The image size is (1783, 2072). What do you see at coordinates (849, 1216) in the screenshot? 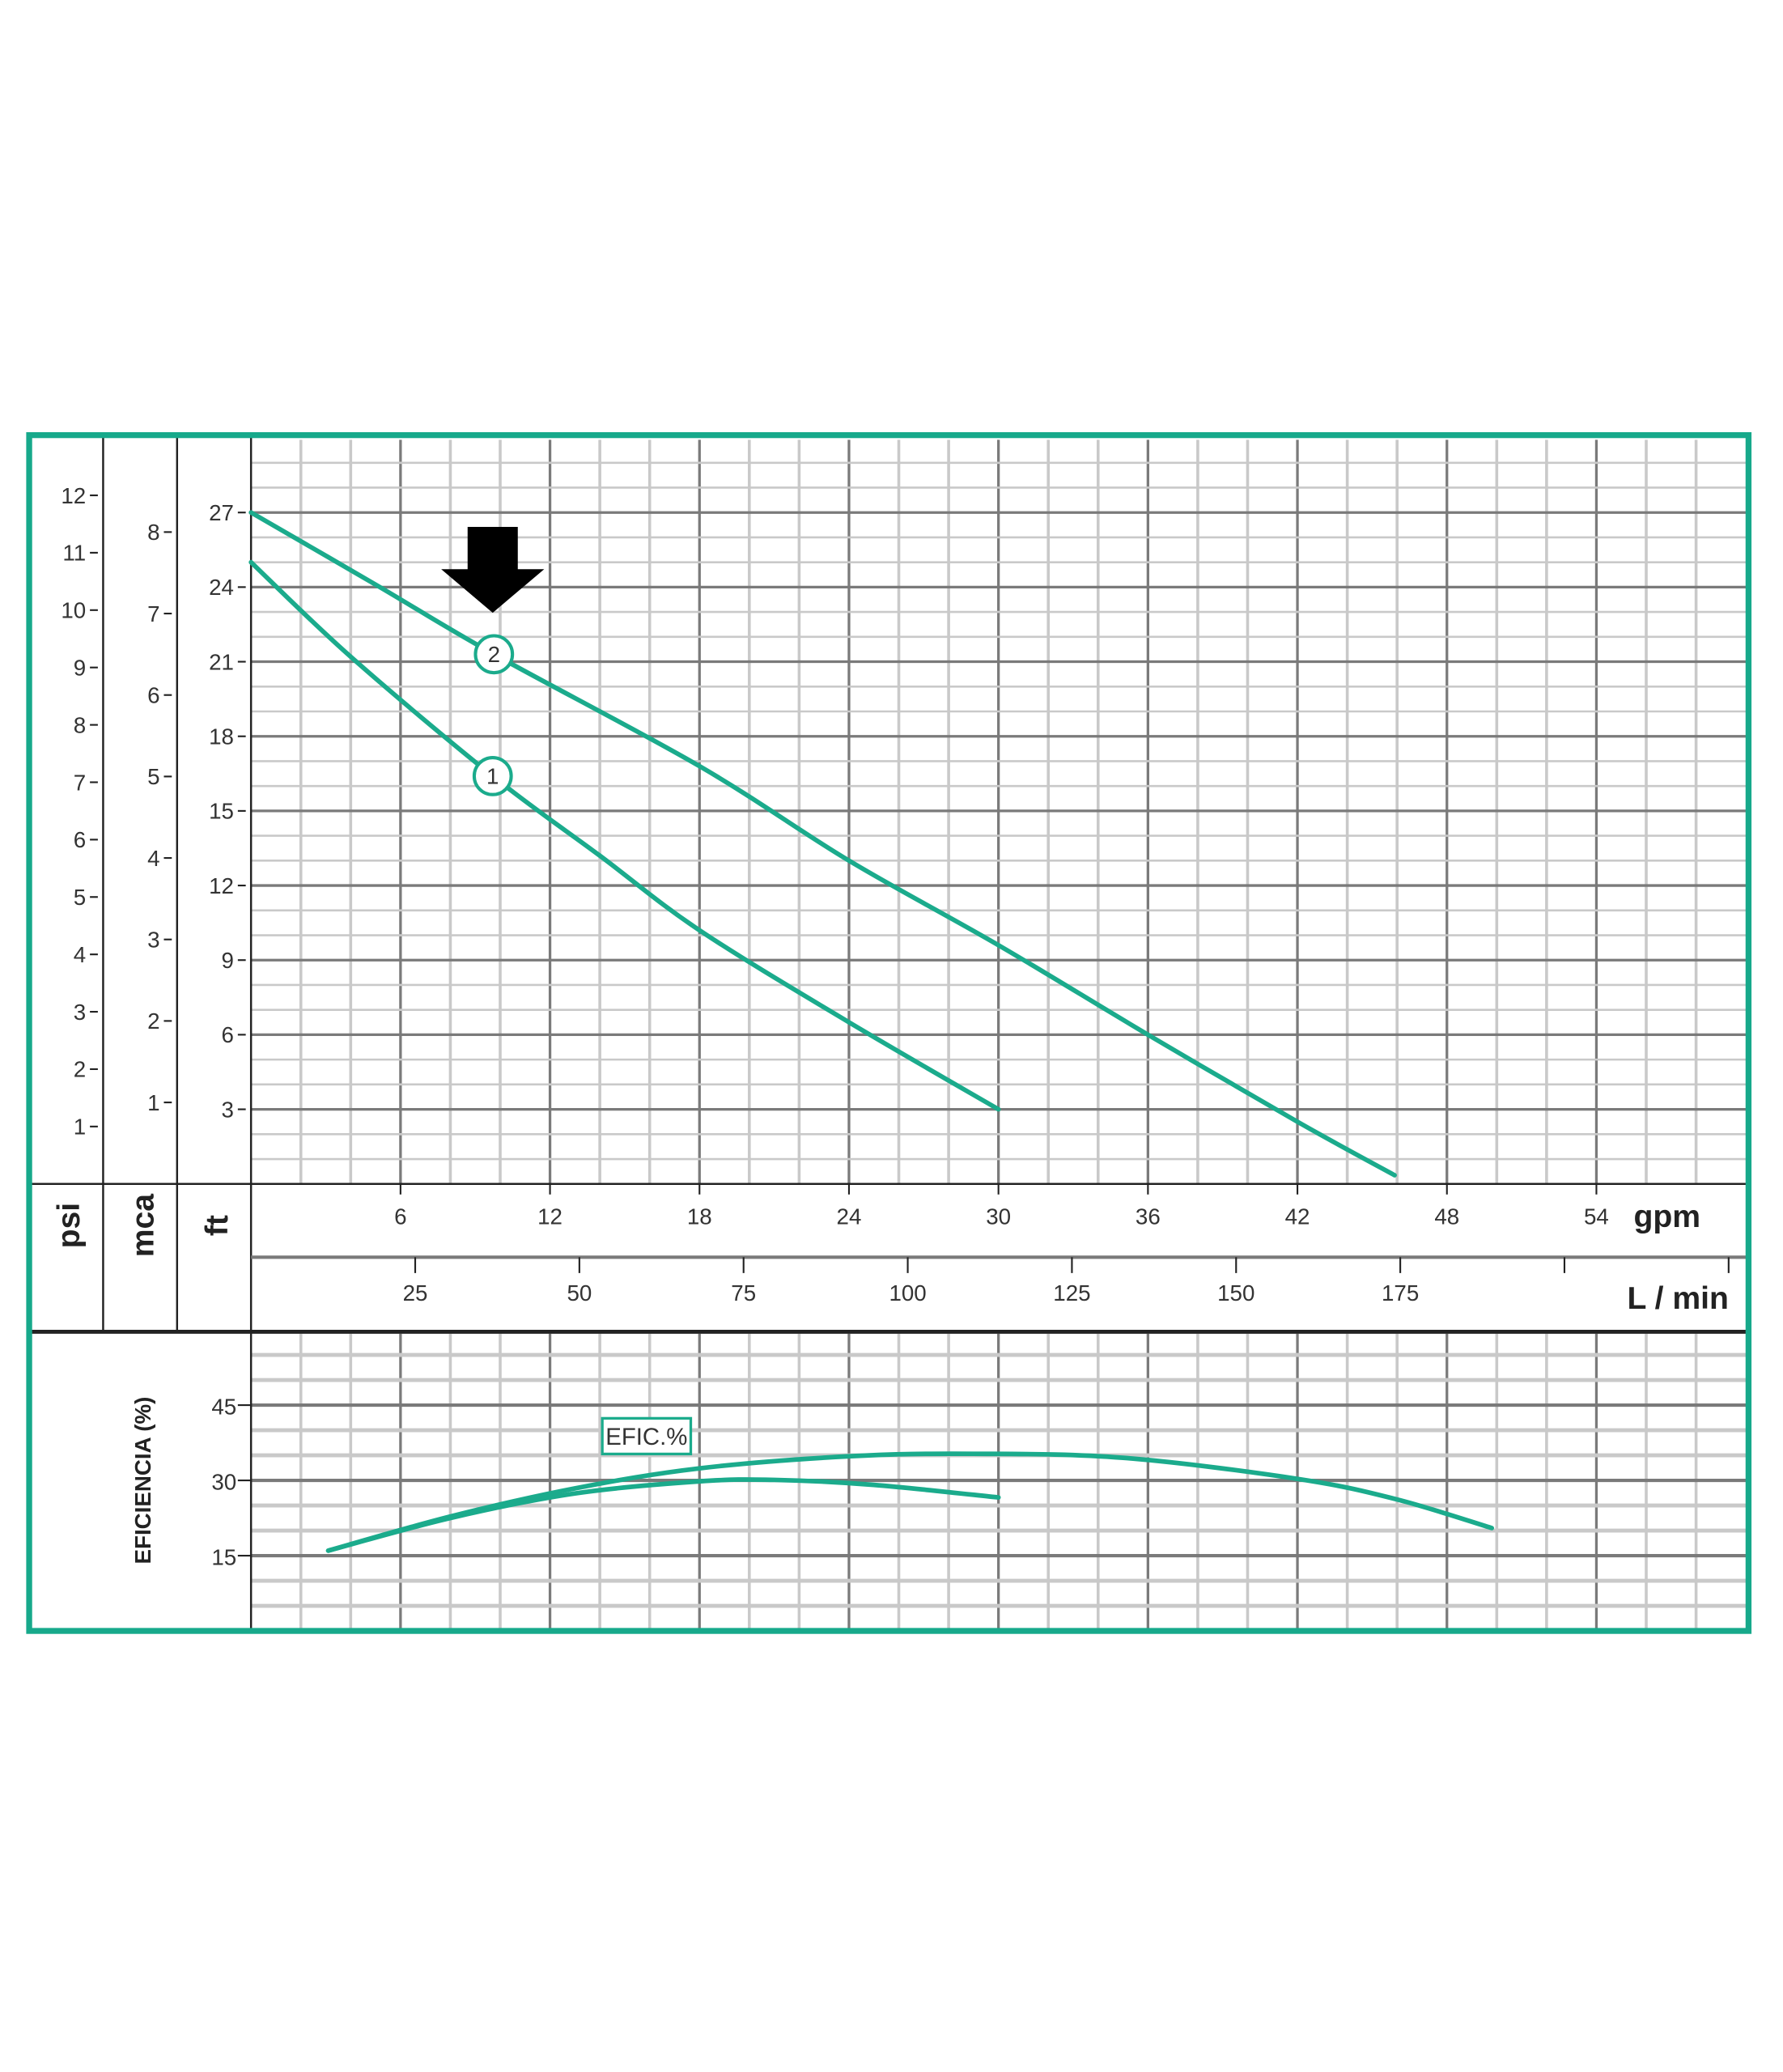
I see `gpm-tick-label: 24` at bounding box center [849, 1216].